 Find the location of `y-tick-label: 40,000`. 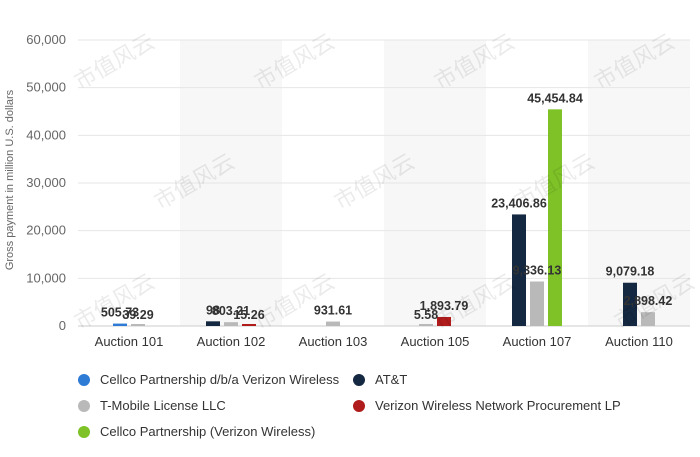

y-tick-label: 40,000 is located at coordinates (46, 134).